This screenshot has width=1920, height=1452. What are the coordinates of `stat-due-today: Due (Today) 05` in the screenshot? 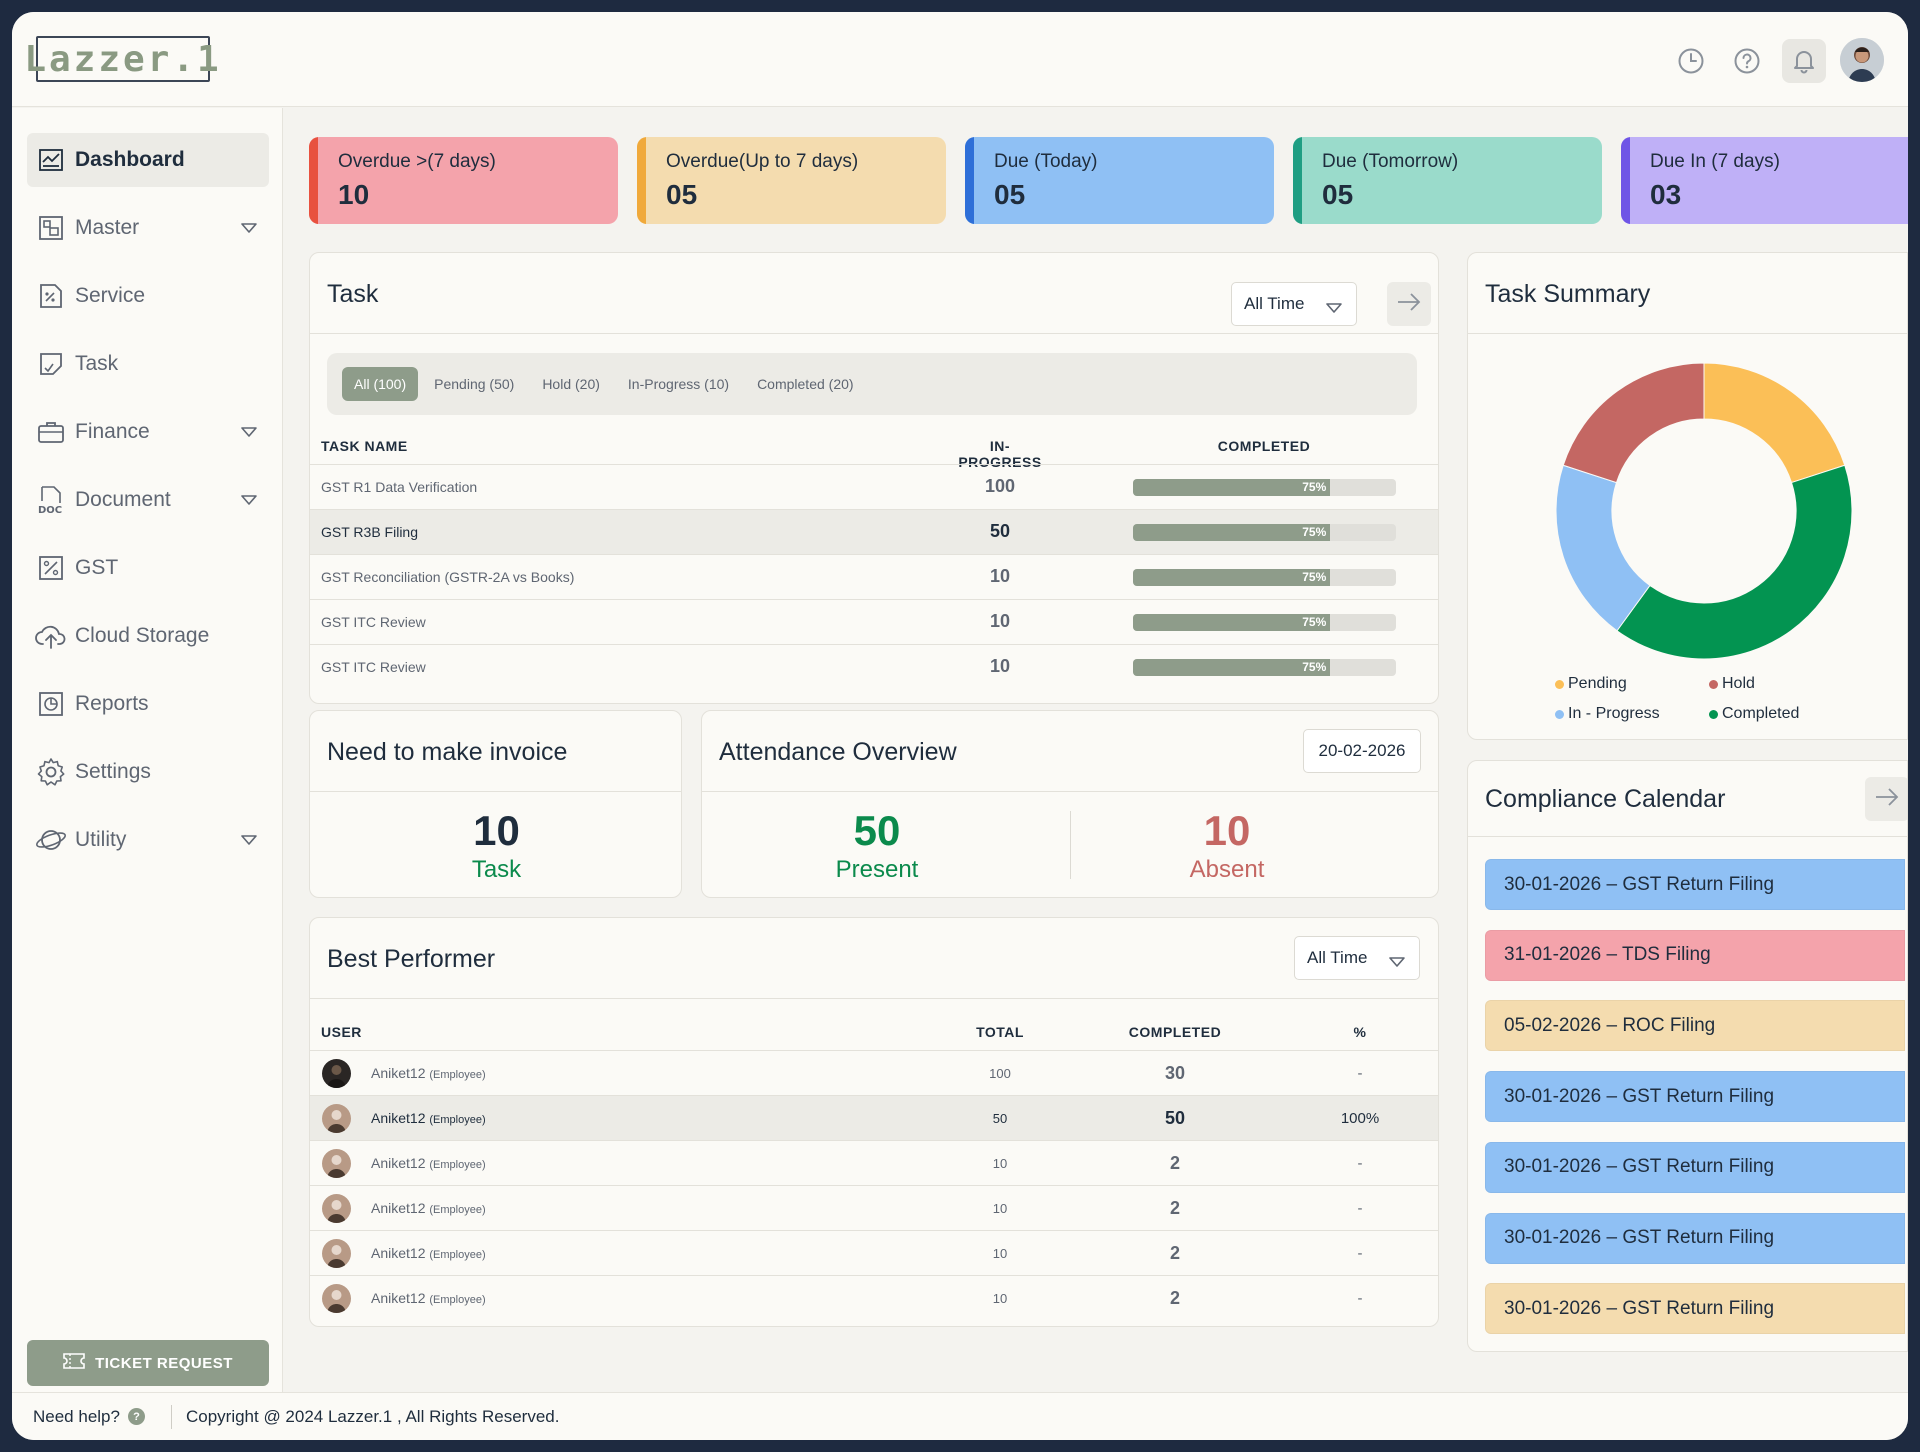 It's located at (1119, 180).